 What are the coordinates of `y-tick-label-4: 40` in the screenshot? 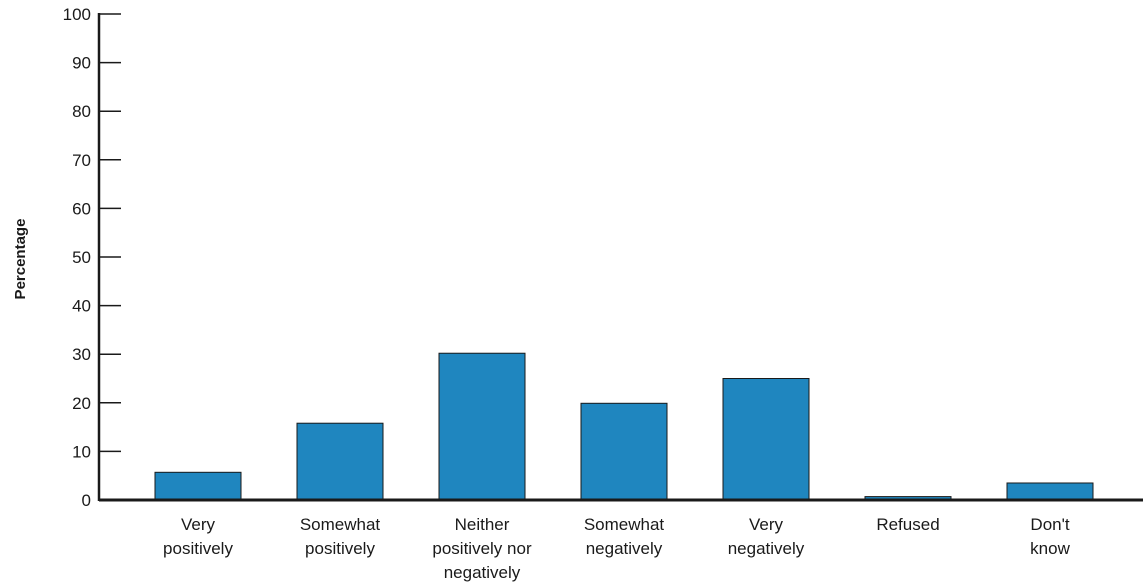 It's located at (81, 306).